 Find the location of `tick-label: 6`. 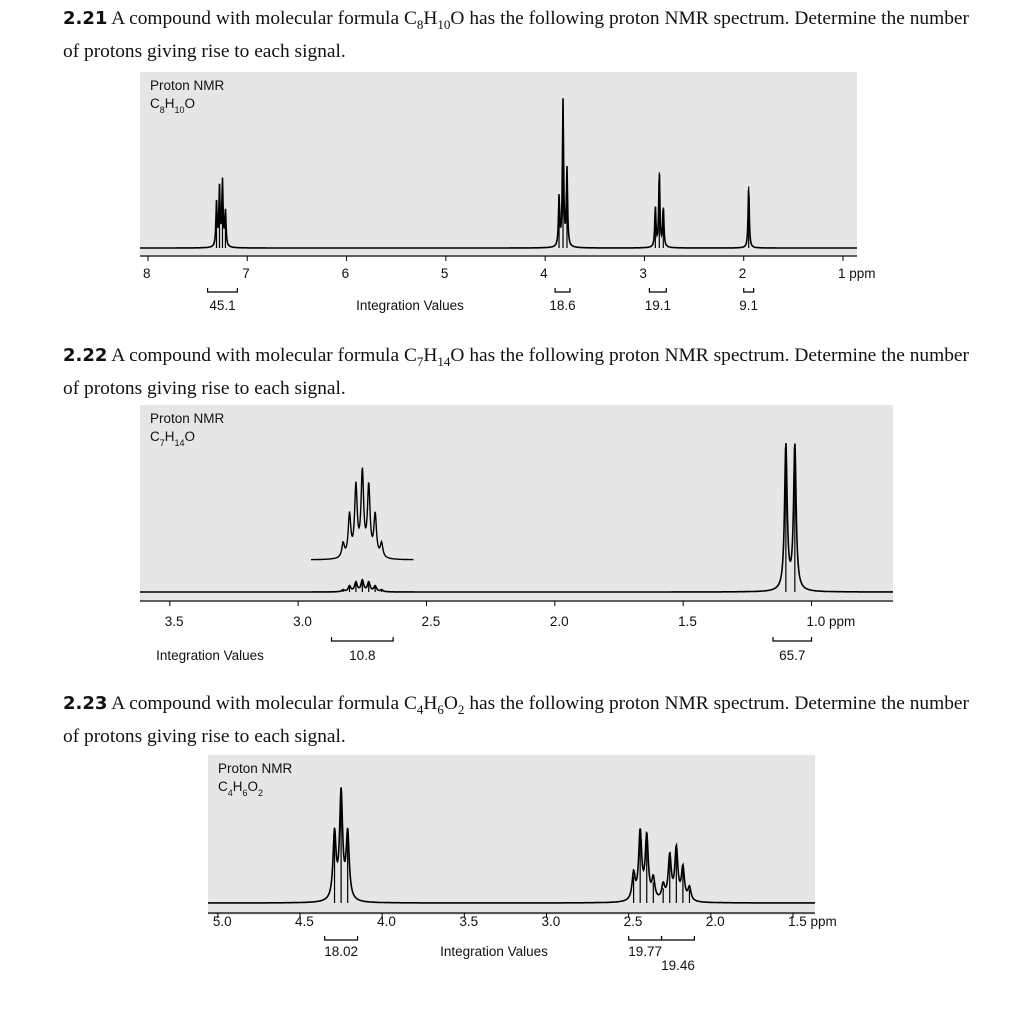

tick-label: 6 is located at coordinates (346, 273).